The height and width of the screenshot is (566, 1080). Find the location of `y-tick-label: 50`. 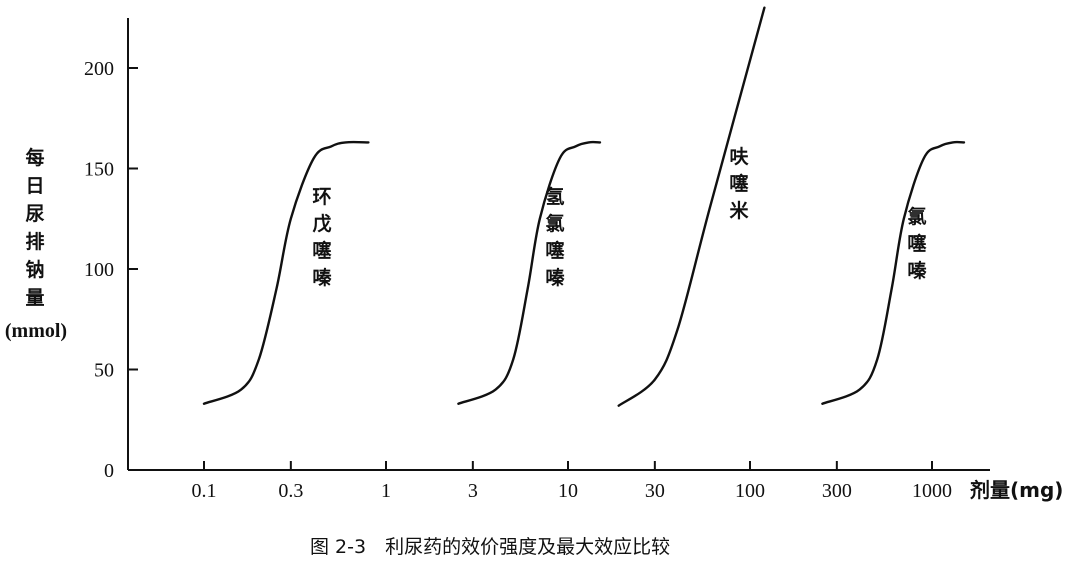

y-tick-label: 50 is located at coordinates (104, 371).